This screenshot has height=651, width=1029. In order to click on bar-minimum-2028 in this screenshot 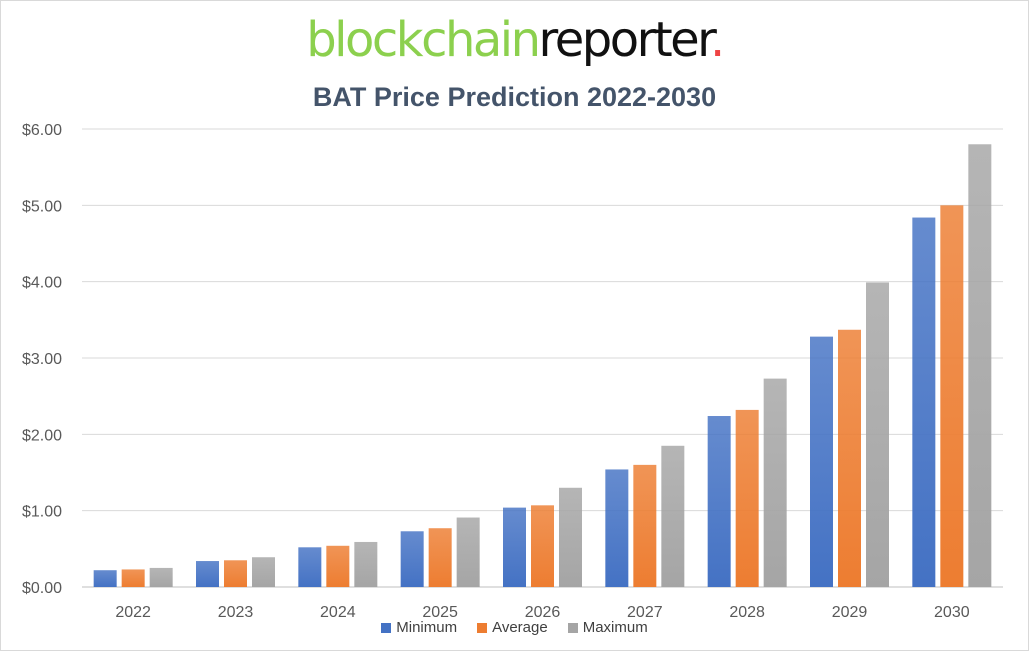, I will do `click(719, 501)`.